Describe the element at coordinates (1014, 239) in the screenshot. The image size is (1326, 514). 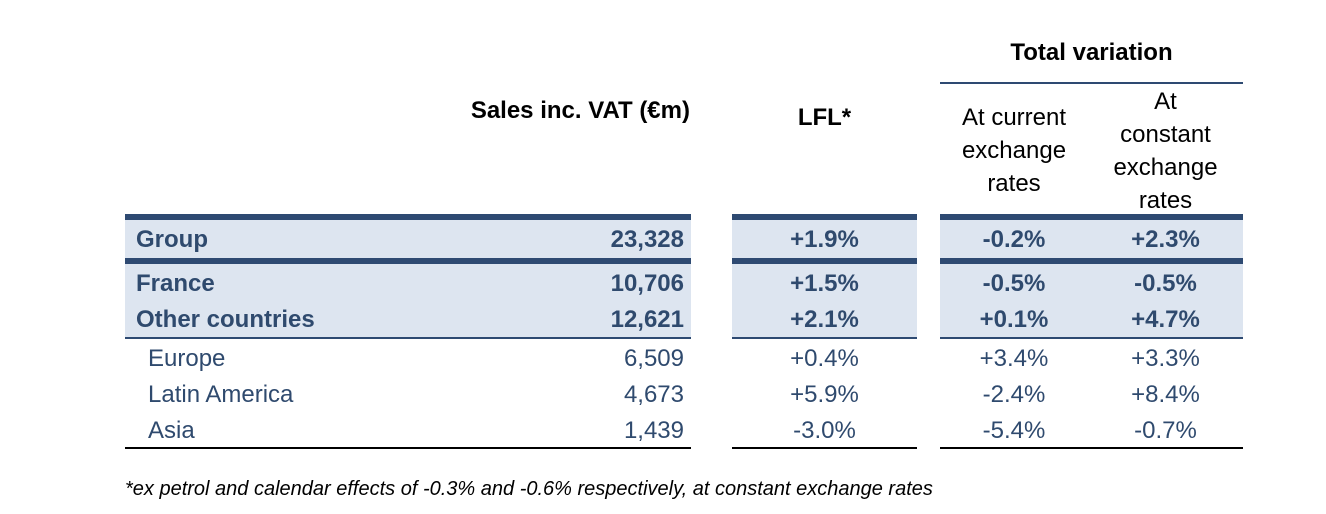
I see `row-current: -0.2%` at that location.